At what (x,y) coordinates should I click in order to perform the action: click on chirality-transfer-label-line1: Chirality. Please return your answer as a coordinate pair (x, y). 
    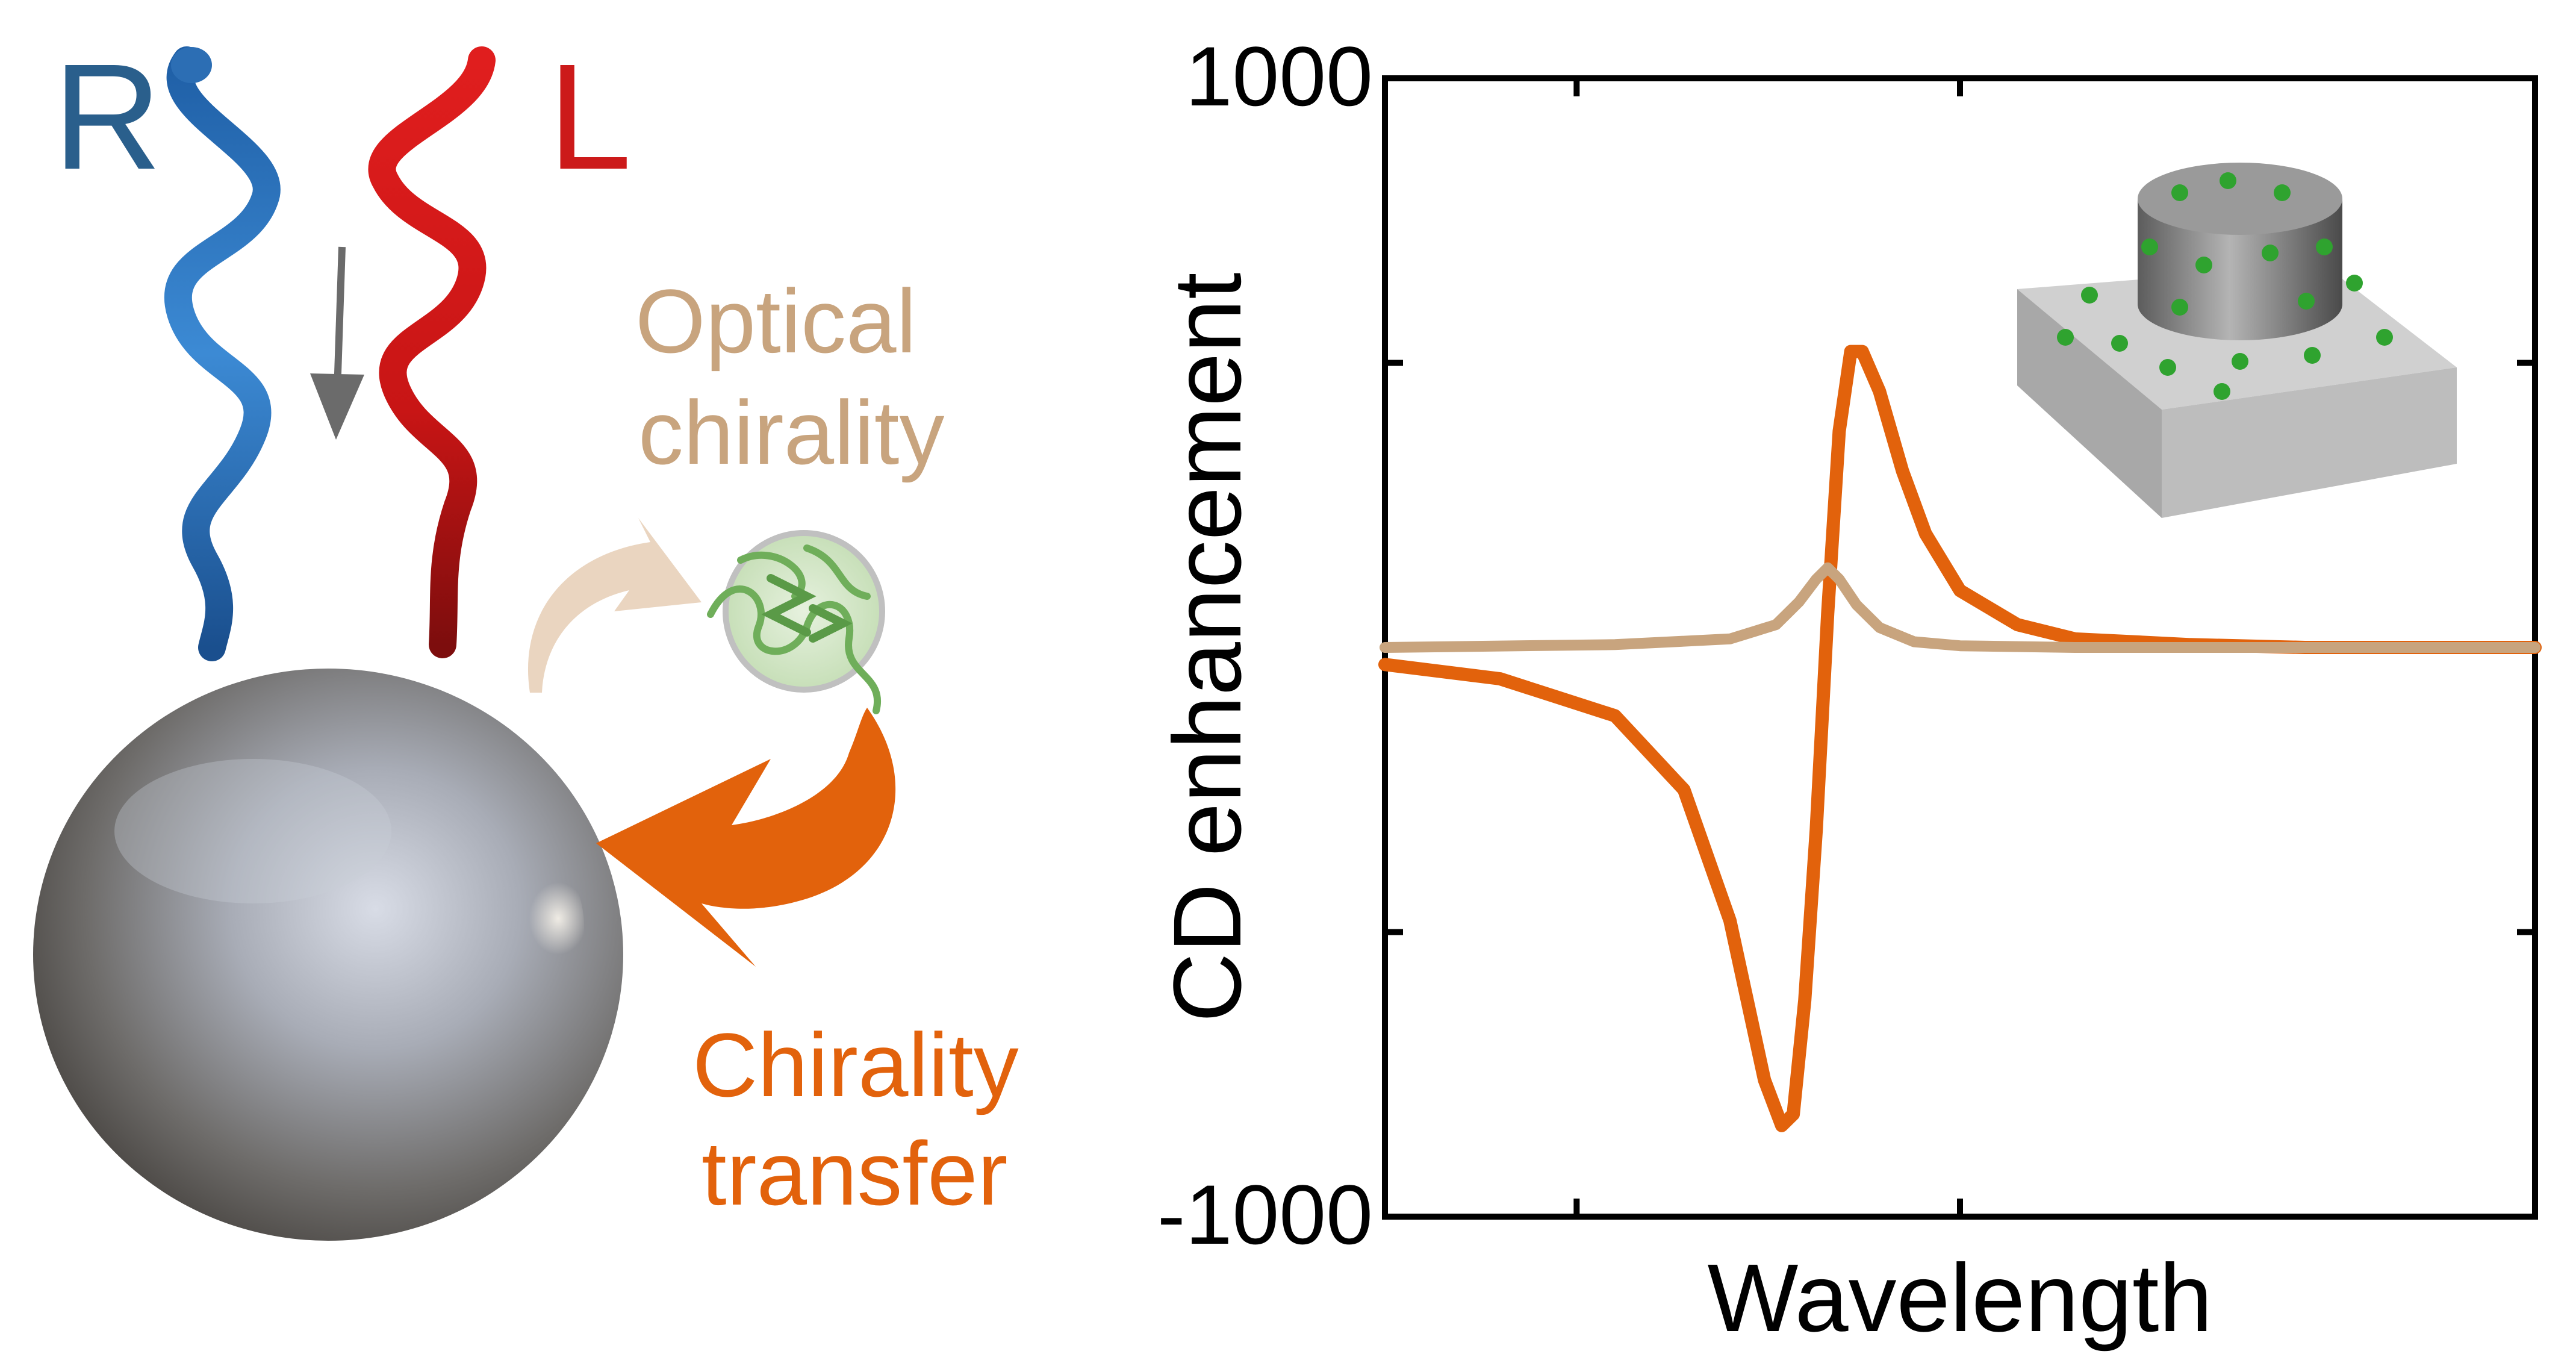
    Looking at the image, I should click on (856, 1064).